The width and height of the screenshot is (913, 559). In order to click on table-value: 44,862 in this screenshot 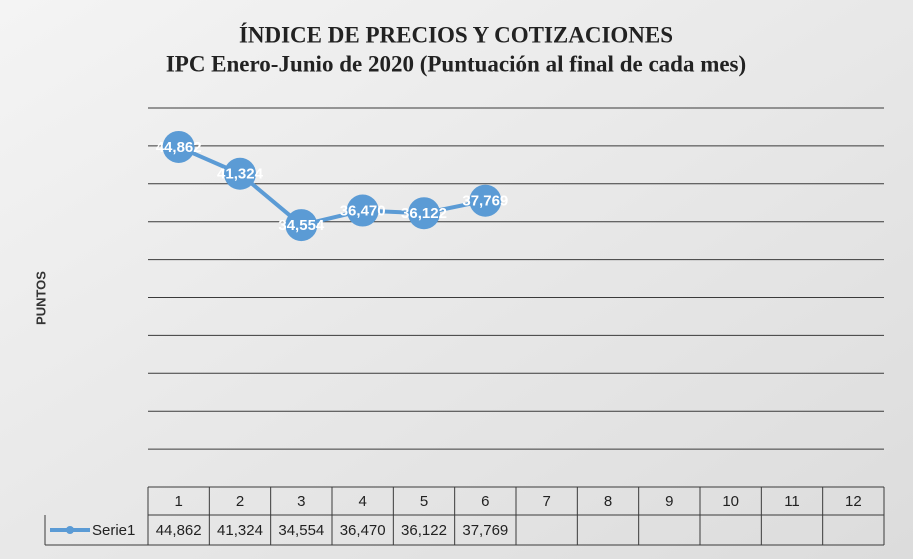, I will do `click(179, 530)`.